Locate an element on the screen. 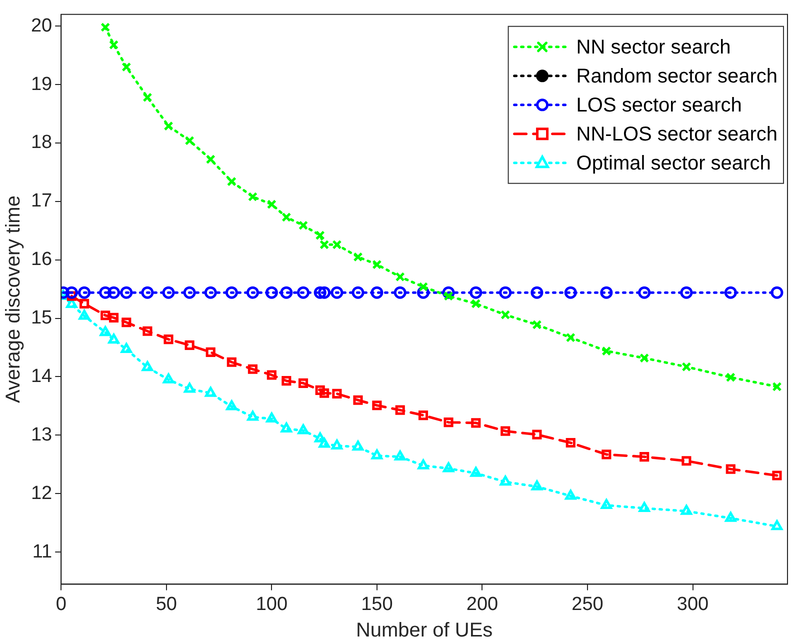  y-tick-label: 12 is located at coordinates (41, 493).